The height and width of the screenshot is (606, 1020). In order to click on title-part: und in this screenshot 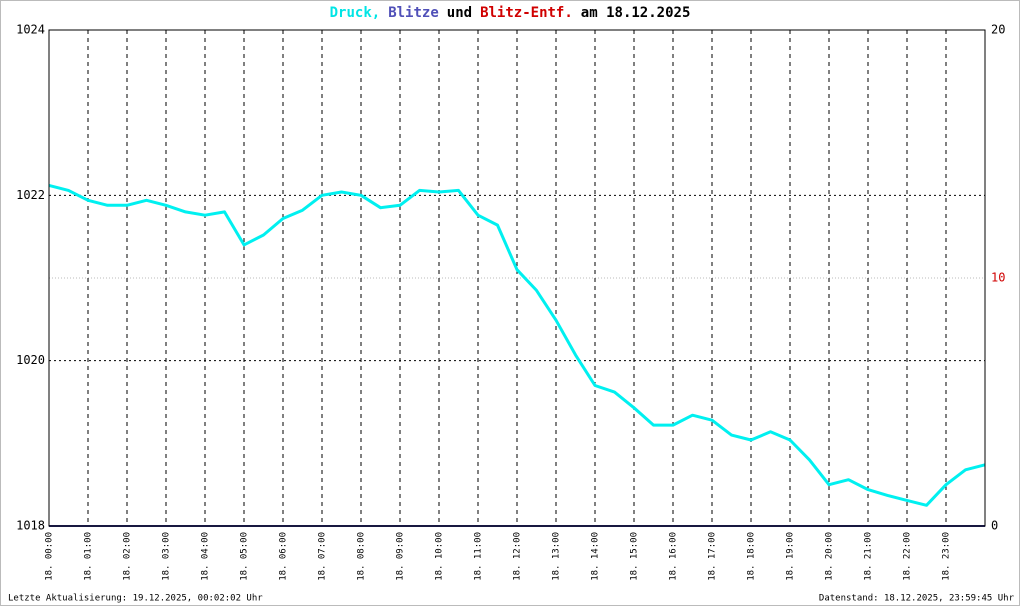, I will do `click(459, 13)`.